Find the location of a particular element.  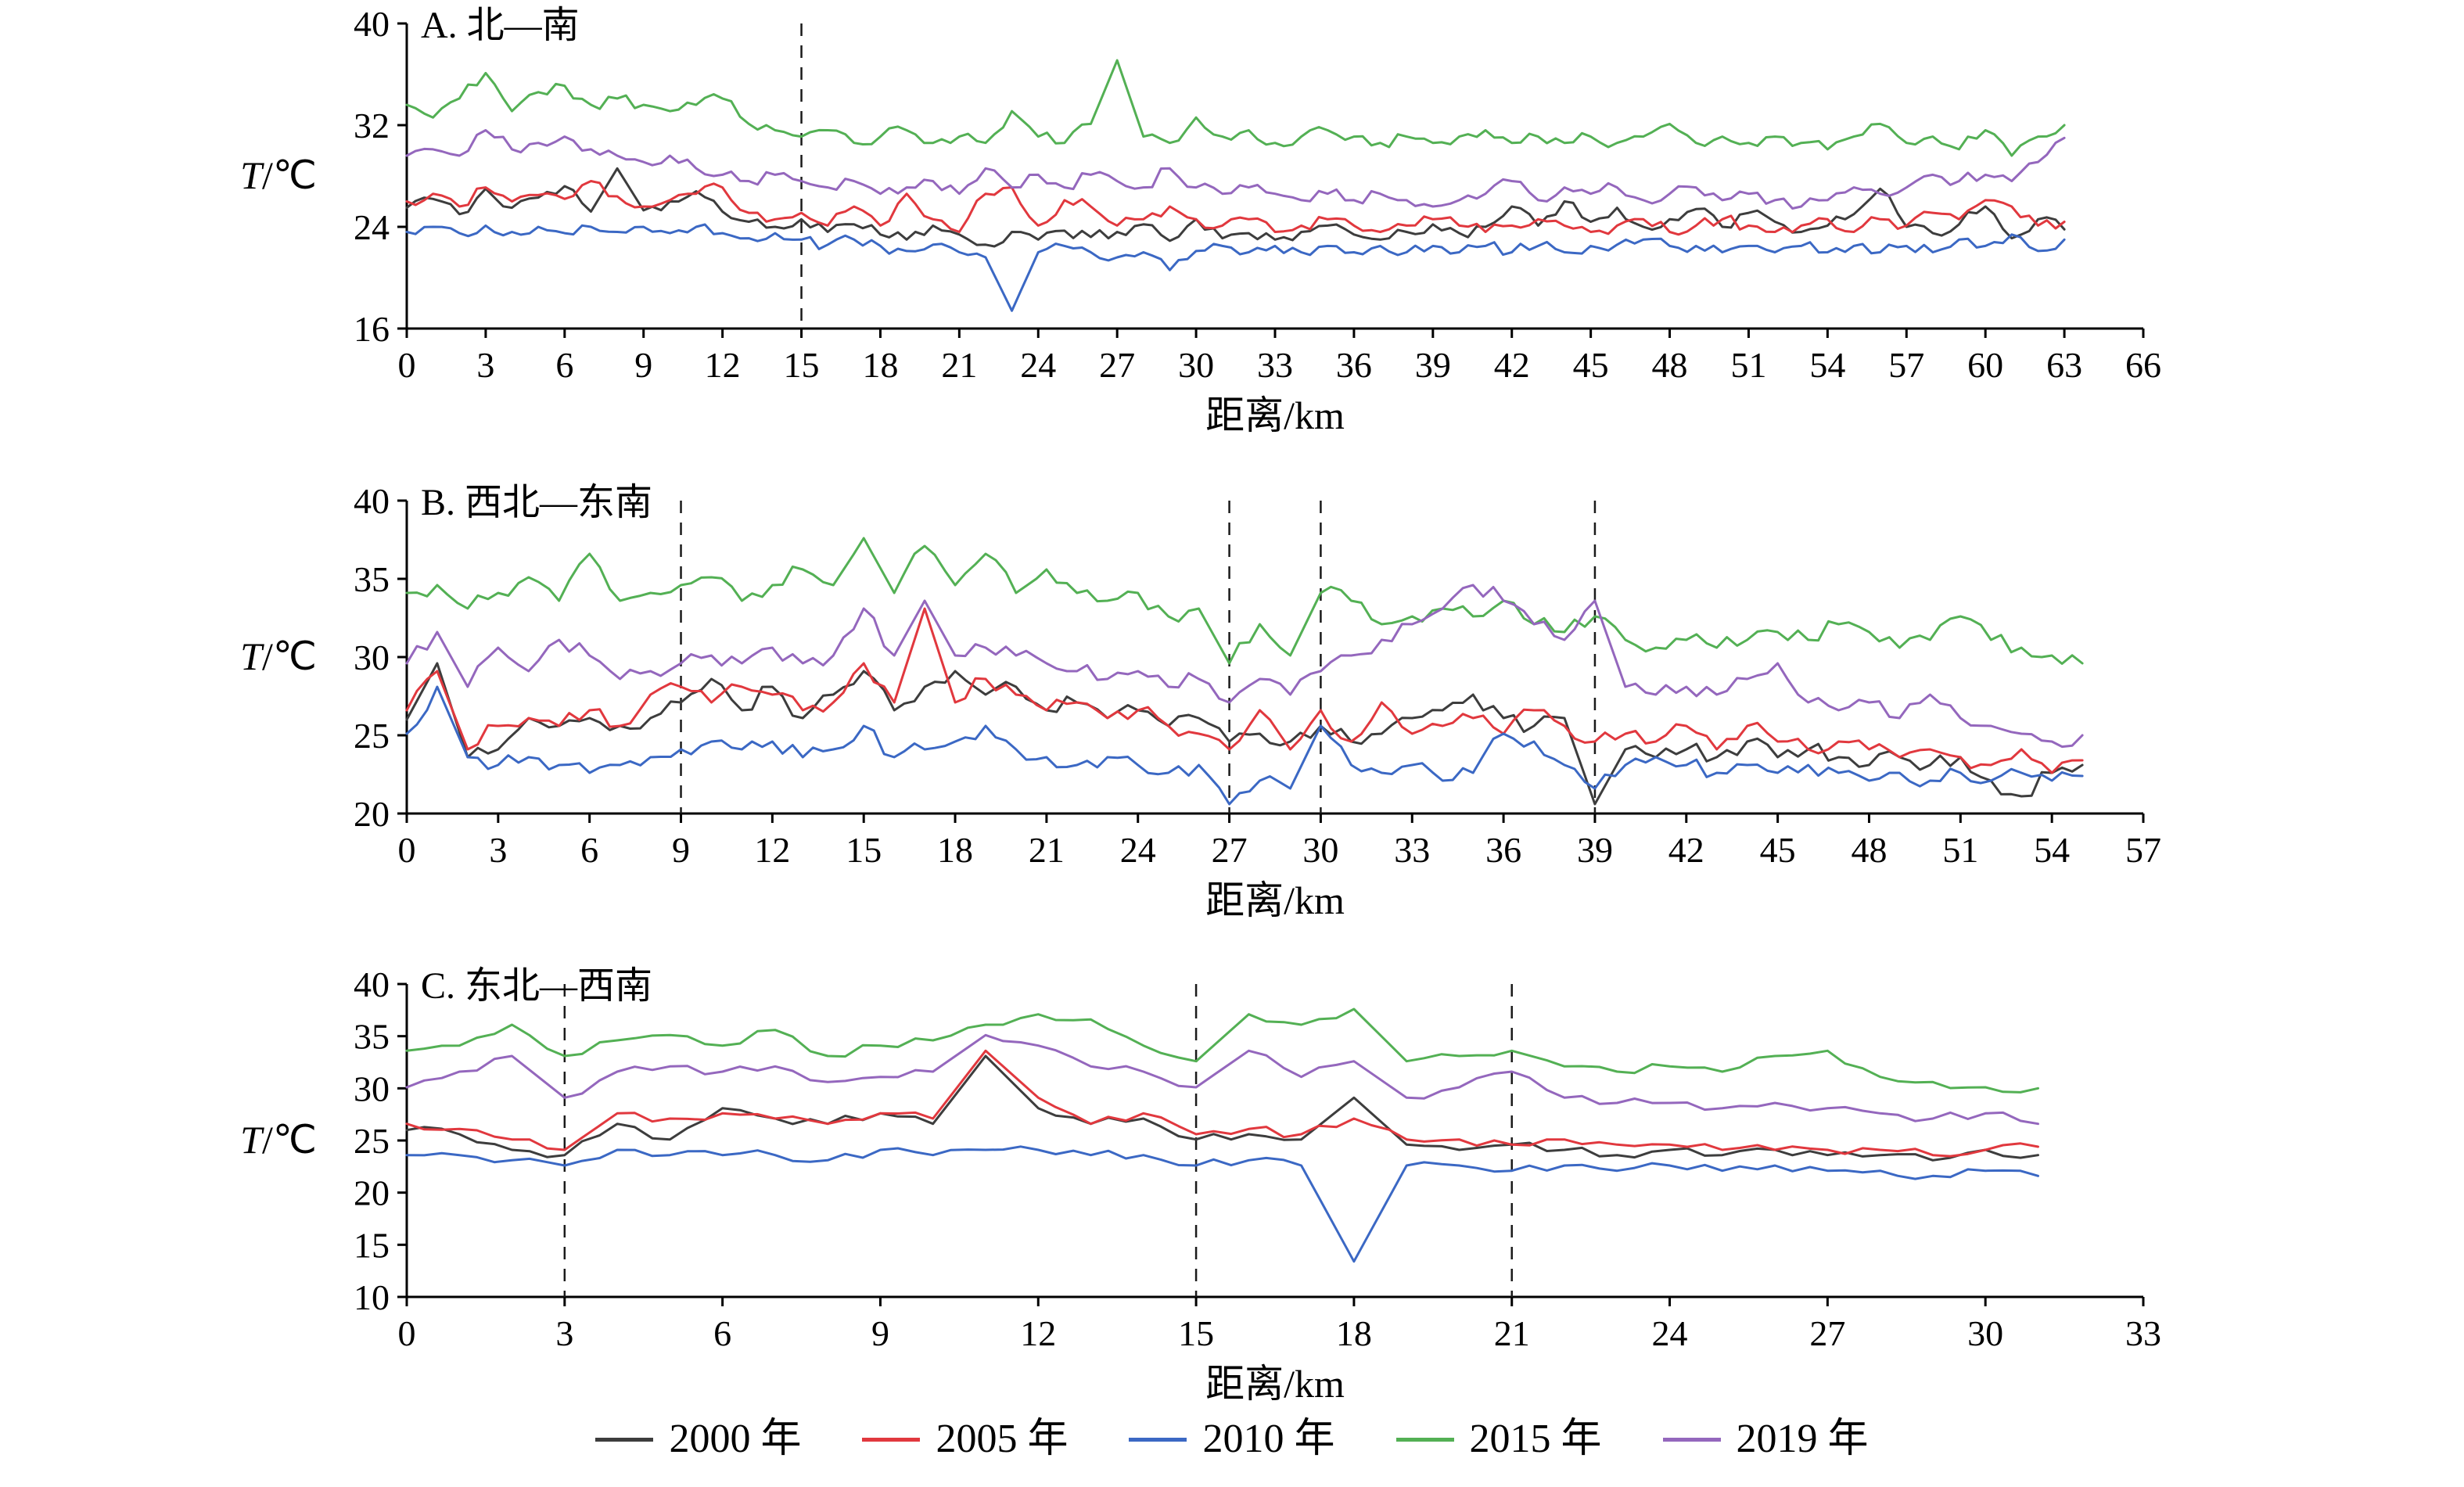

legend-label: 2000 年 is located at coordinates (735, 1439).